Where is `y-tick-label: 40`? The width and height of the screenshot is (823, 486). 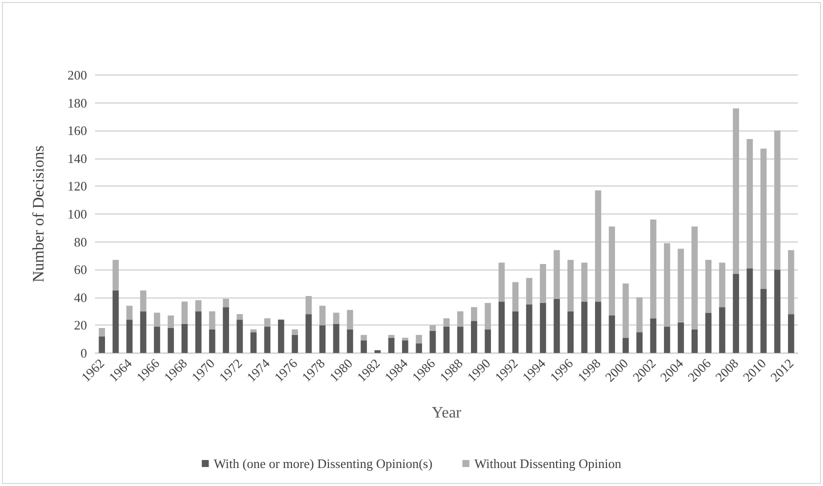 y-tick-label: 40 is located at coordinates (80, 297).